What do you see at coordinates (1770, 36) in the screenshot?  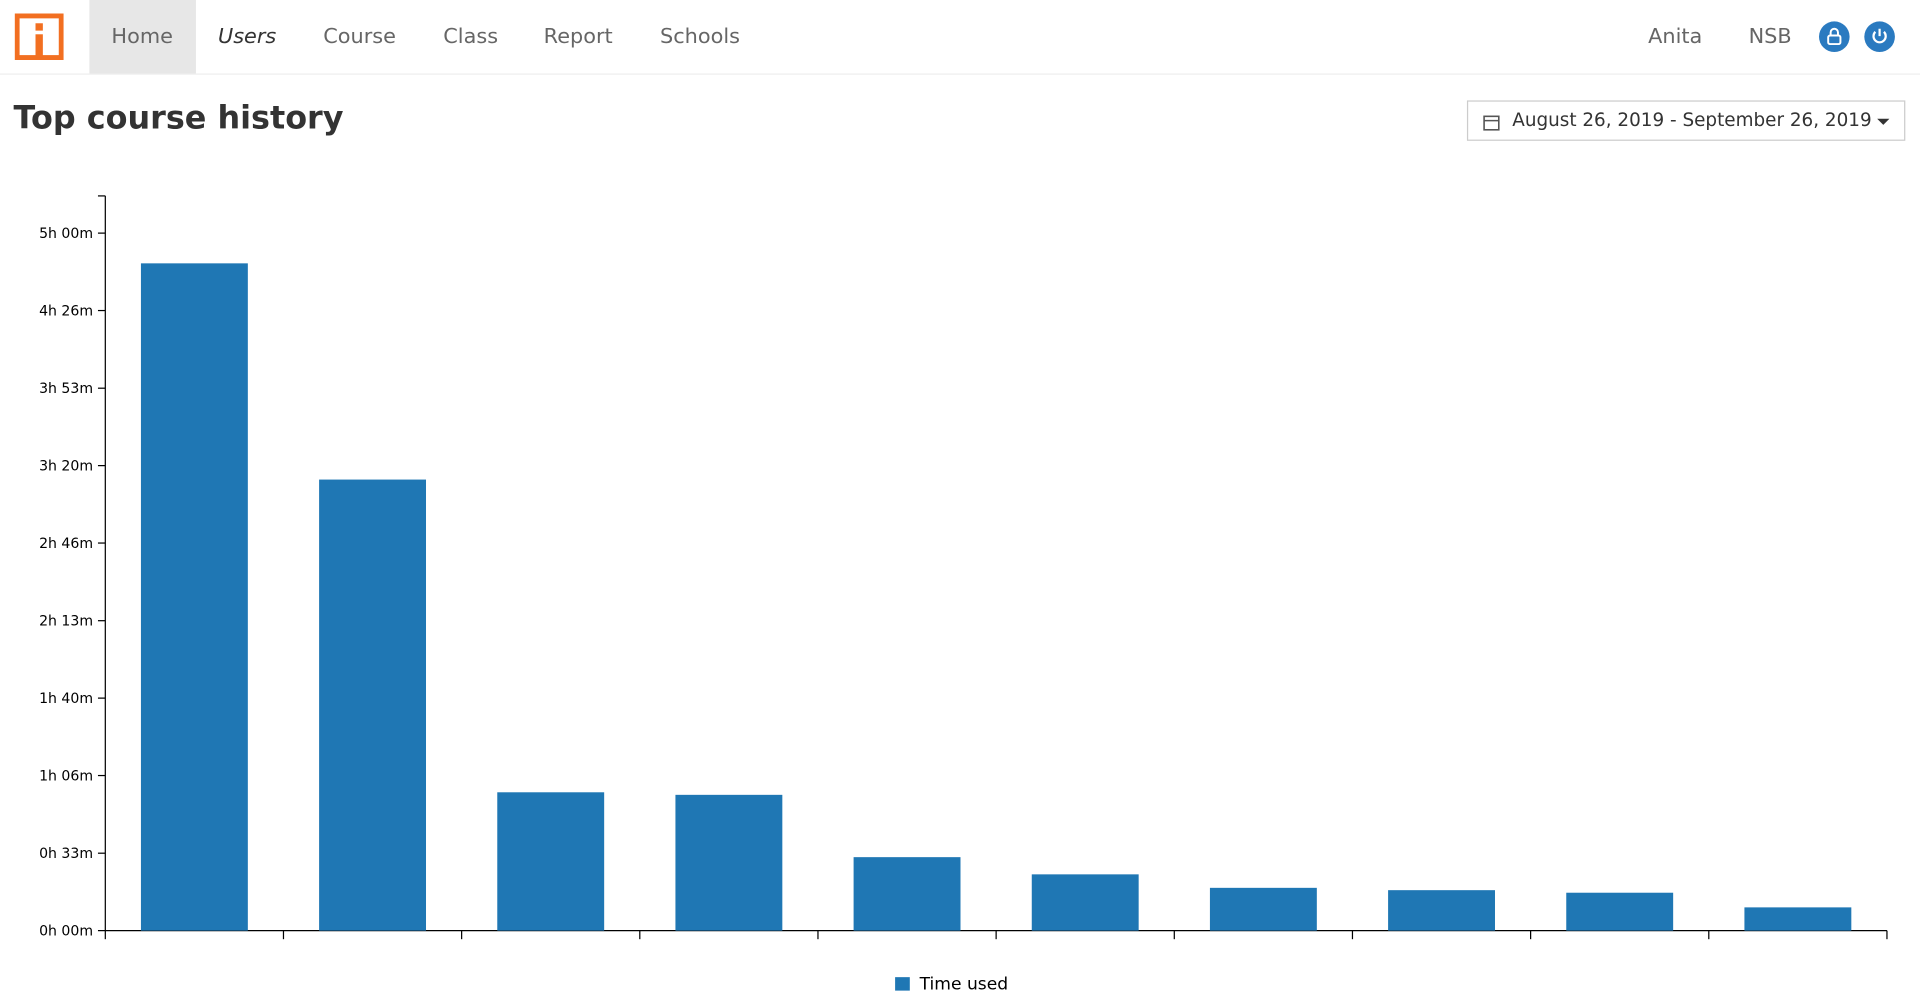 I see `org-name: NSB` at bounding box center [1770, 36].